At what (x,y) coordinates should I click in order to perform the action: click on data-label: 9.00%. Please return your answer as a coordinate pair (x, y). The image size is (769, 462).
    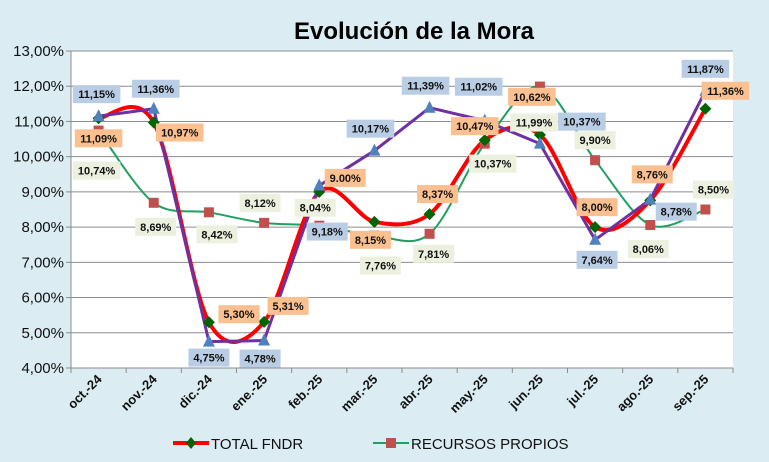
    Looking at the image, I should click on (345, 179).